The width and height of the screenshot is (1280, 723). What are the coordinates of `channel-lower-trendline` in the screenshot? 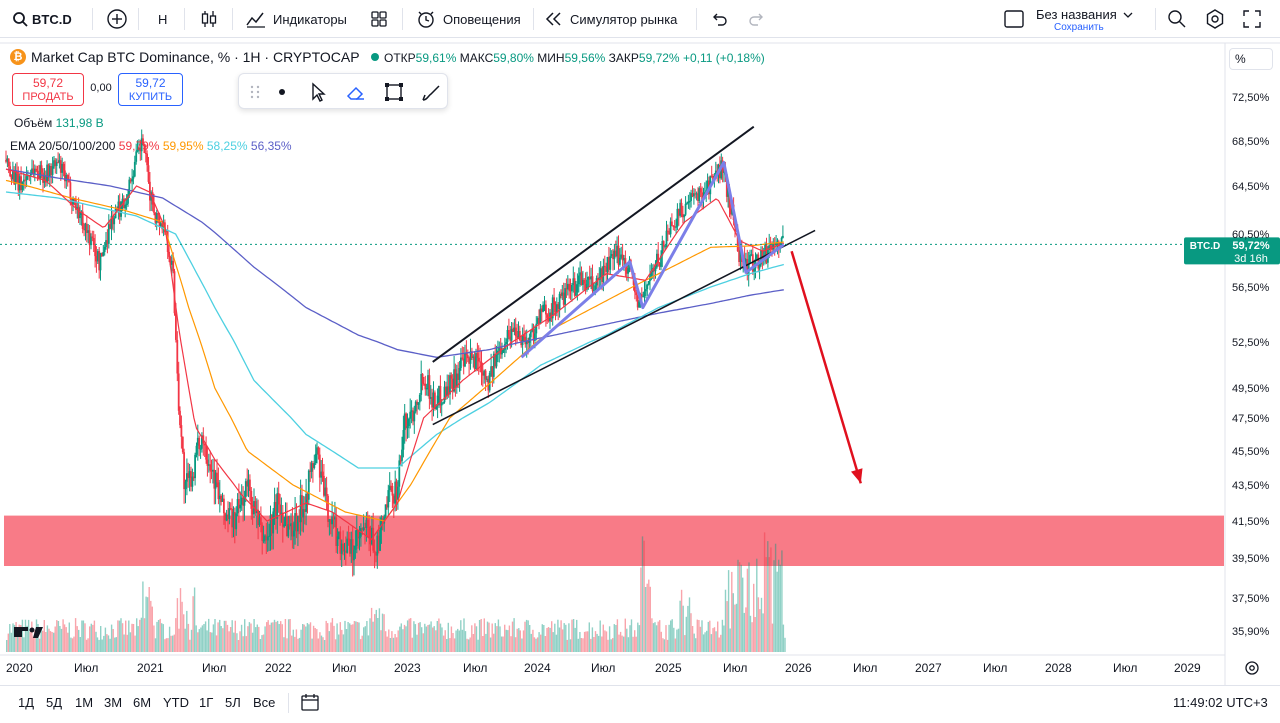 It's located at (624, 327).